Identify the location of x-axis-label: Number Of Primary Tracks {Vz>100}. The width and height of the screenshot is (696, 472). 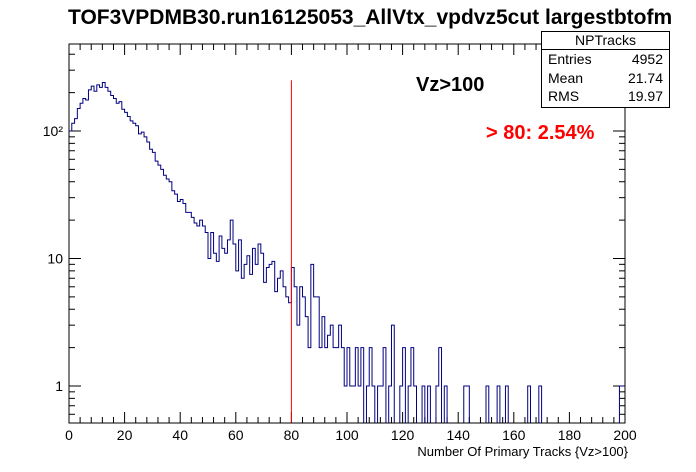
(522, 451).